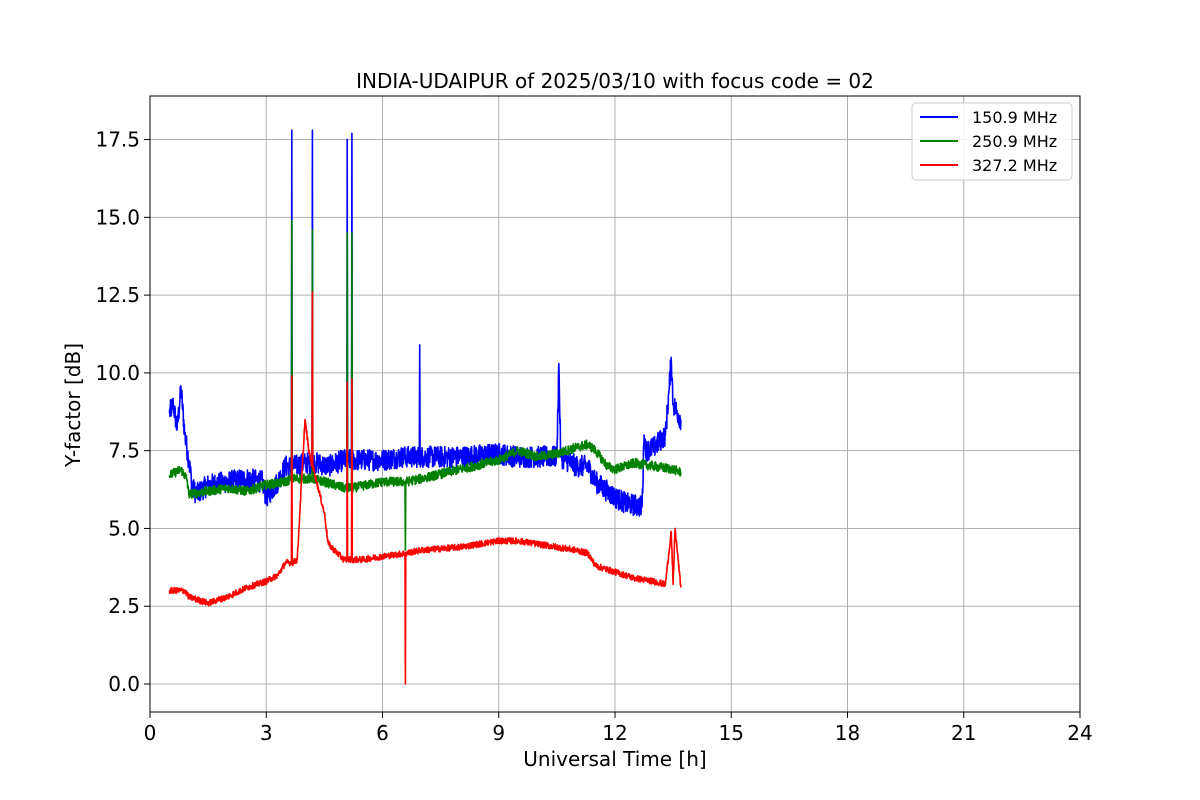 The width and height of the screenshot is (1200, 800). I want to click on y-tick-label: 12.5, so click(117, 295).